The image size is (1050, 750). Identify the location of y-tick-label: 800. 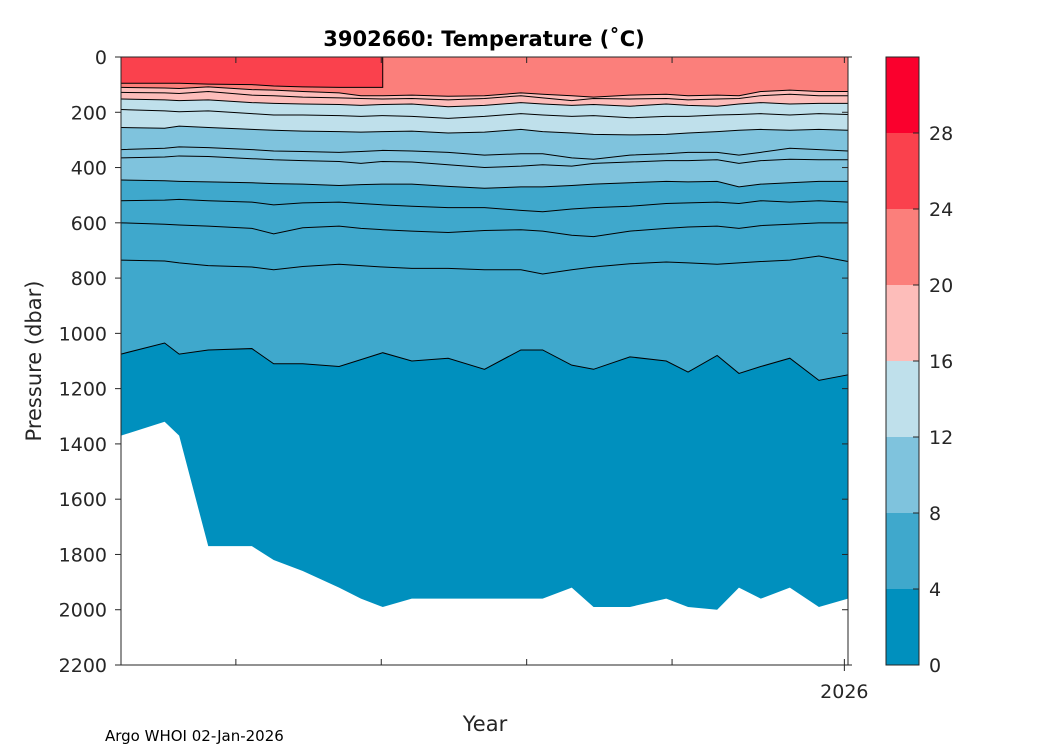
(89, 279).